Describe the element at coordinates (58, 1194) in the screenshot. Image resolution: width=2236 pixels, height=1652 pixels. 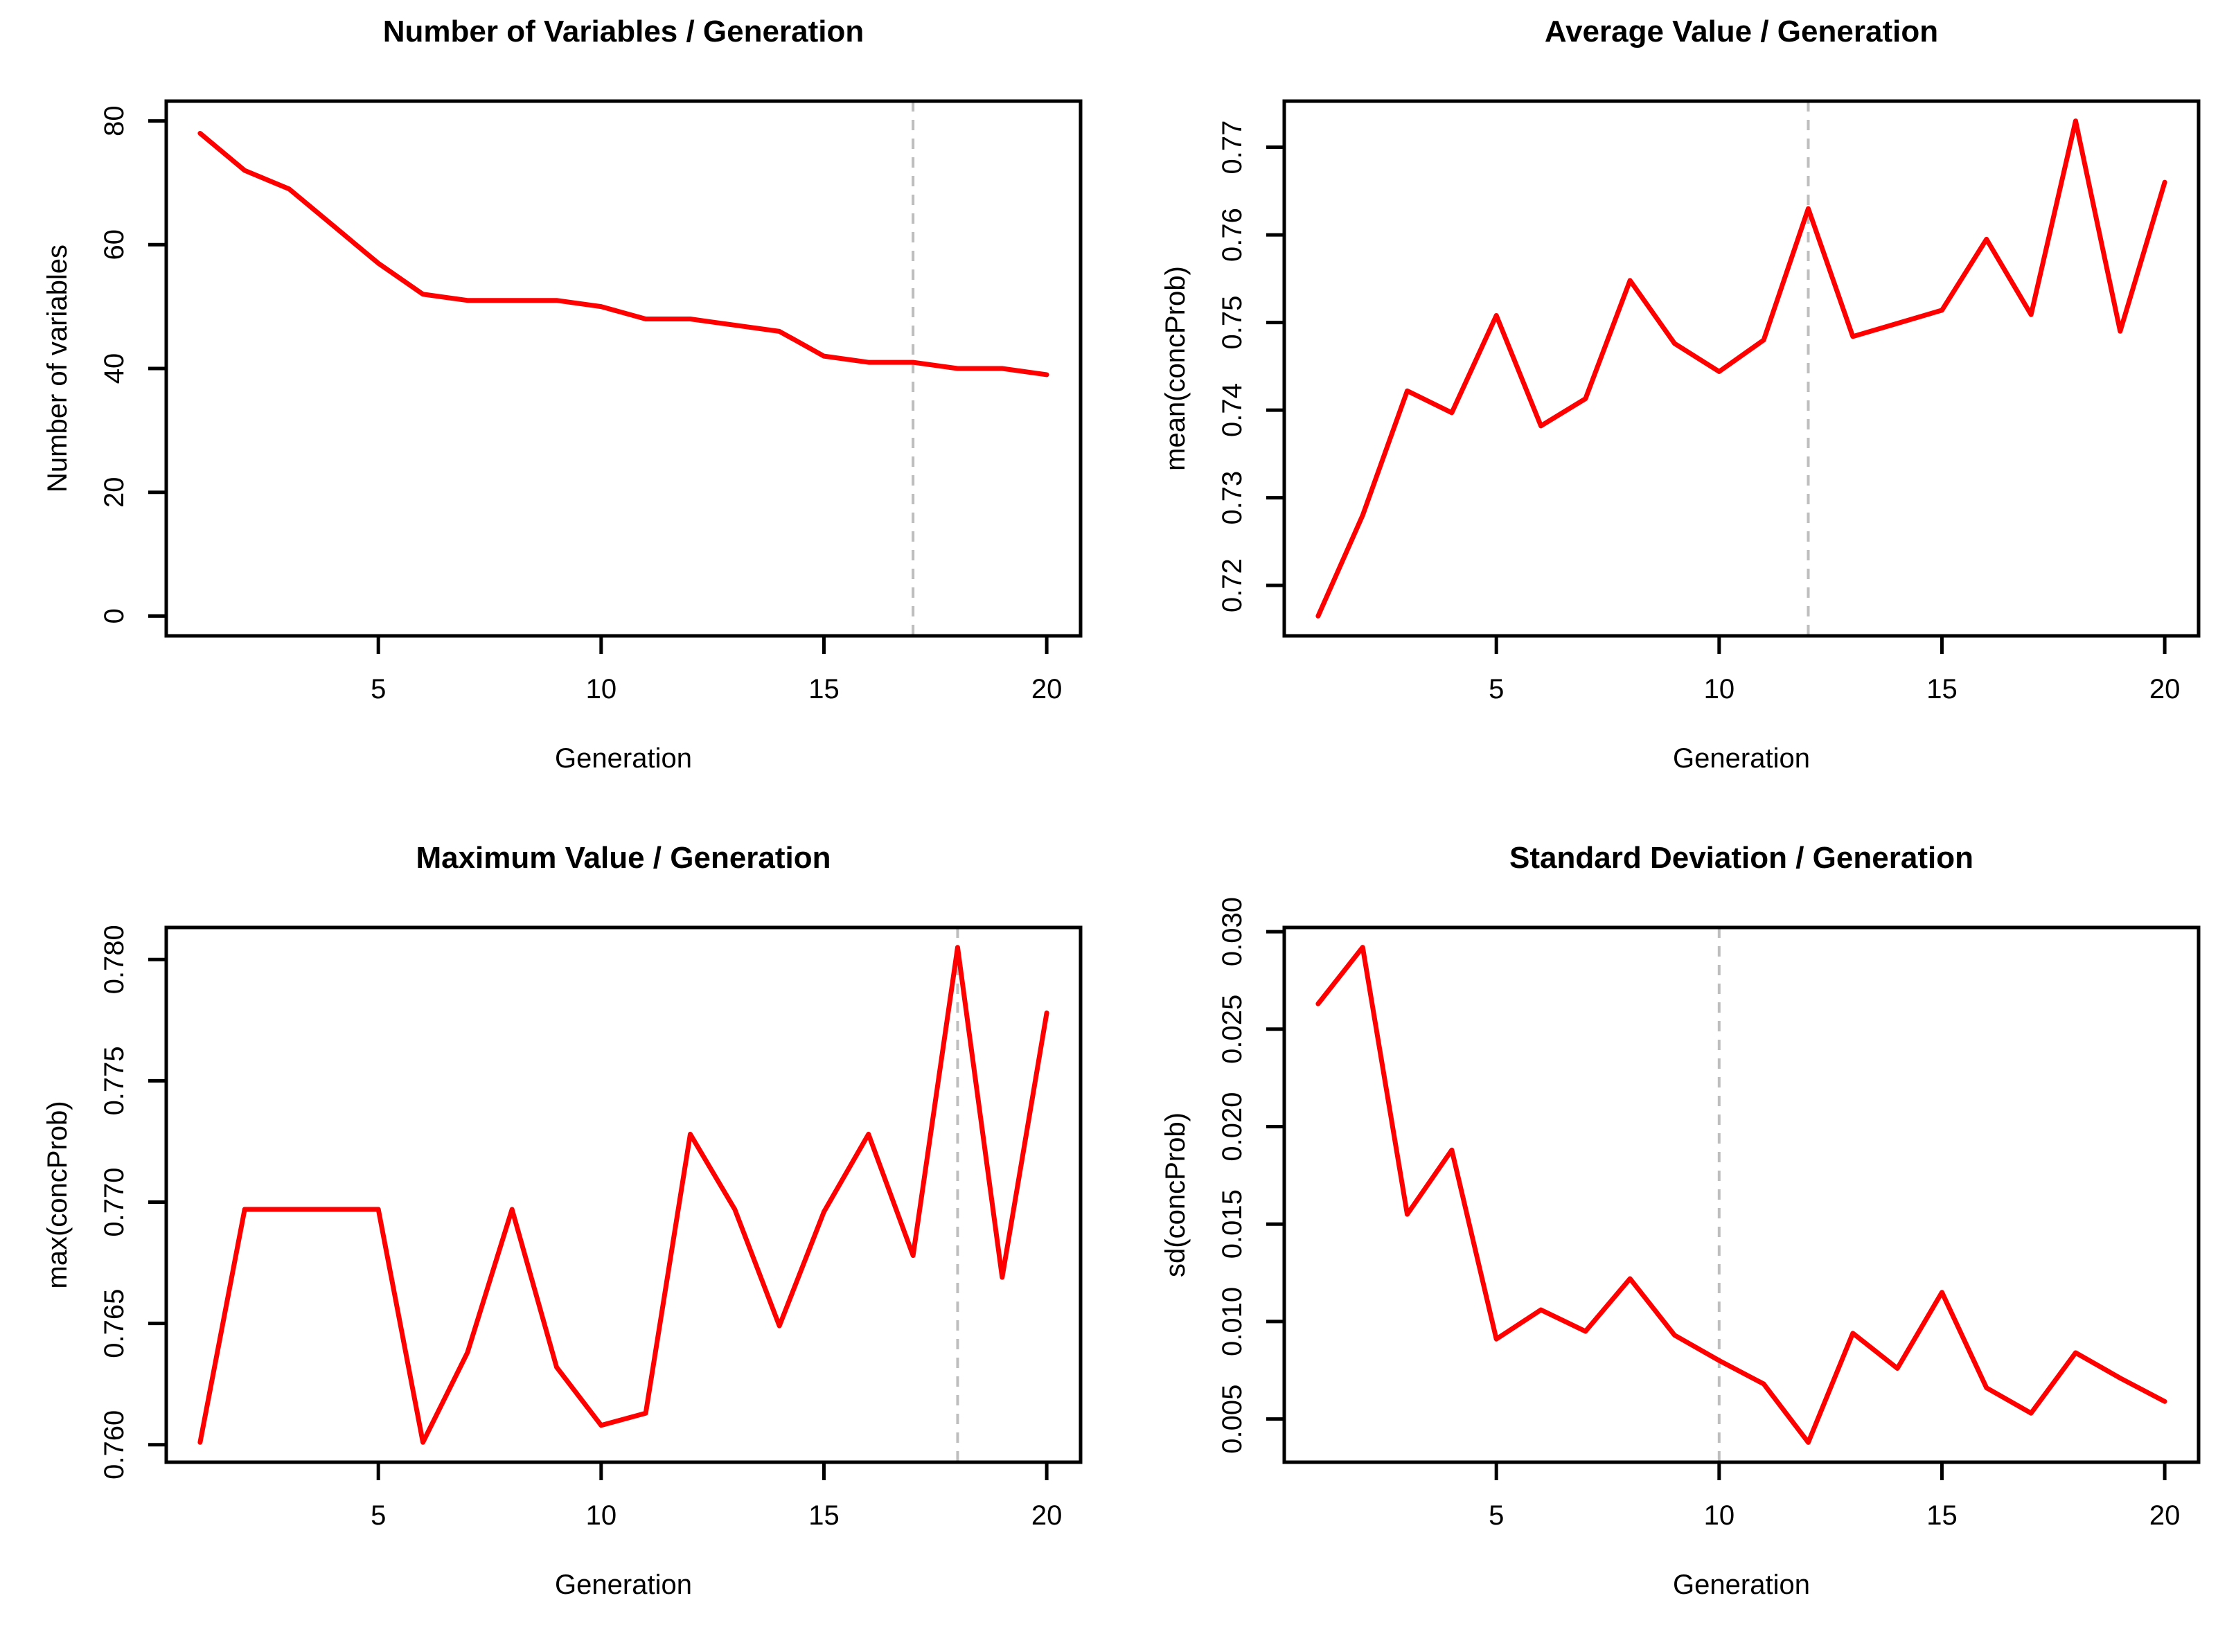
I see `y-axis-label: max(concProb)` at that location.